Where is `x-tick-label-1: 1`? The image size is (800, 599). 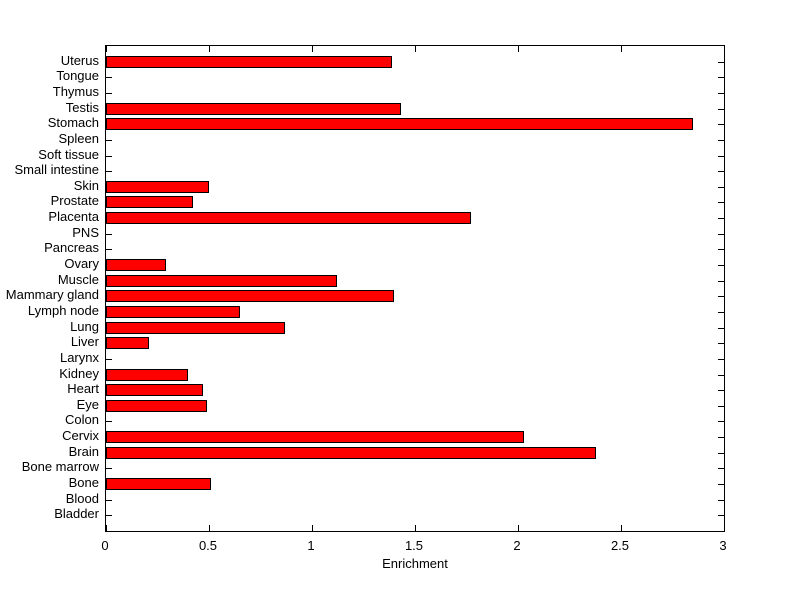 x-tick-label-1: 1 is located at coordinates (311, 545).